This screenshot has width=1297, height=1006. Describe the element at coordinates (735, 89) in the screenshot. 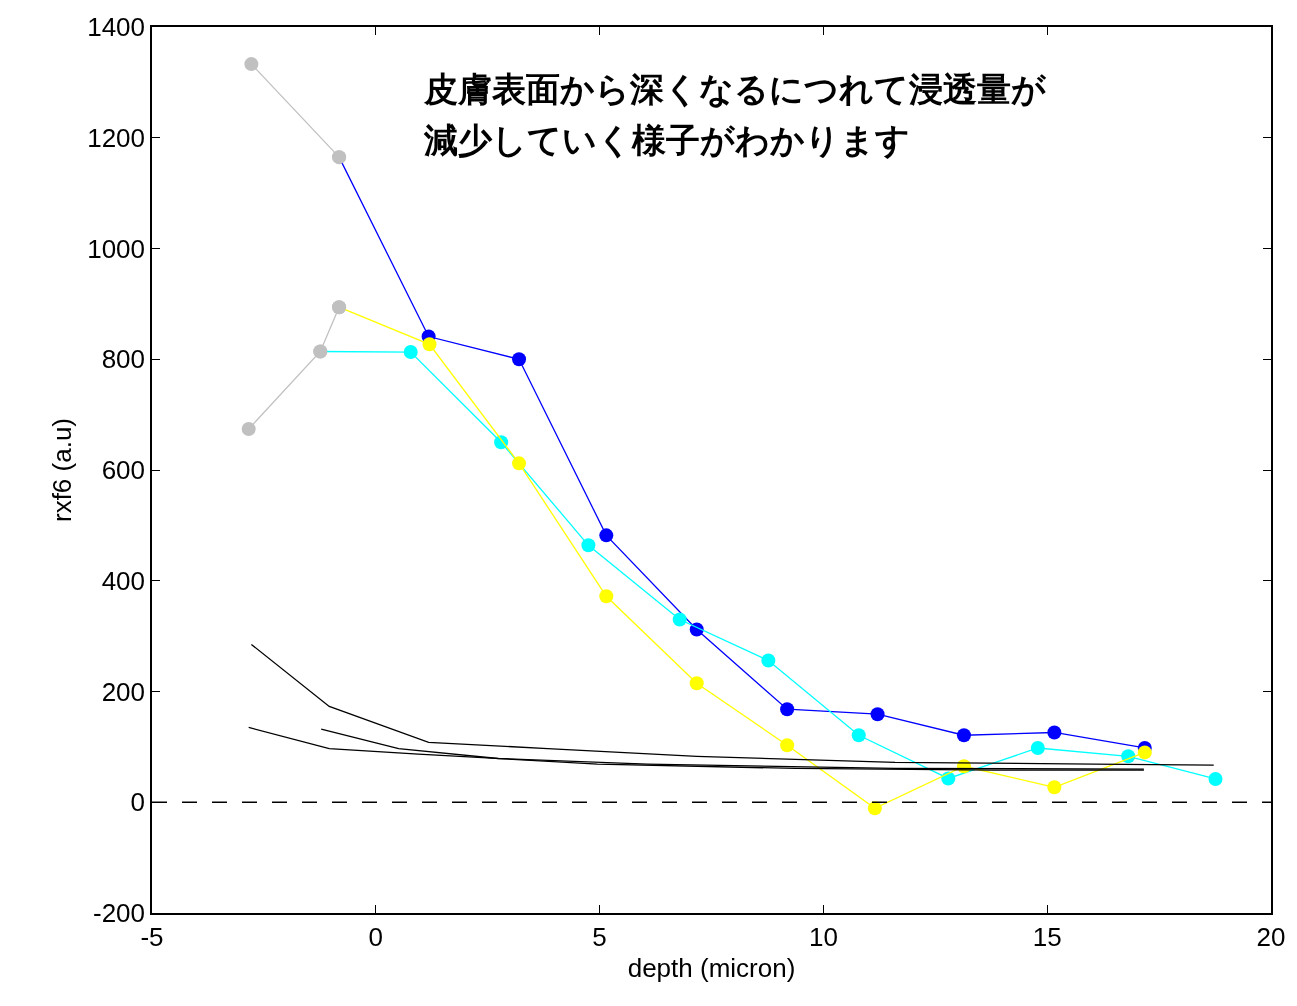

I see `annotation: 皮膚表面から深くなるにつれて浸透量が` at that location.